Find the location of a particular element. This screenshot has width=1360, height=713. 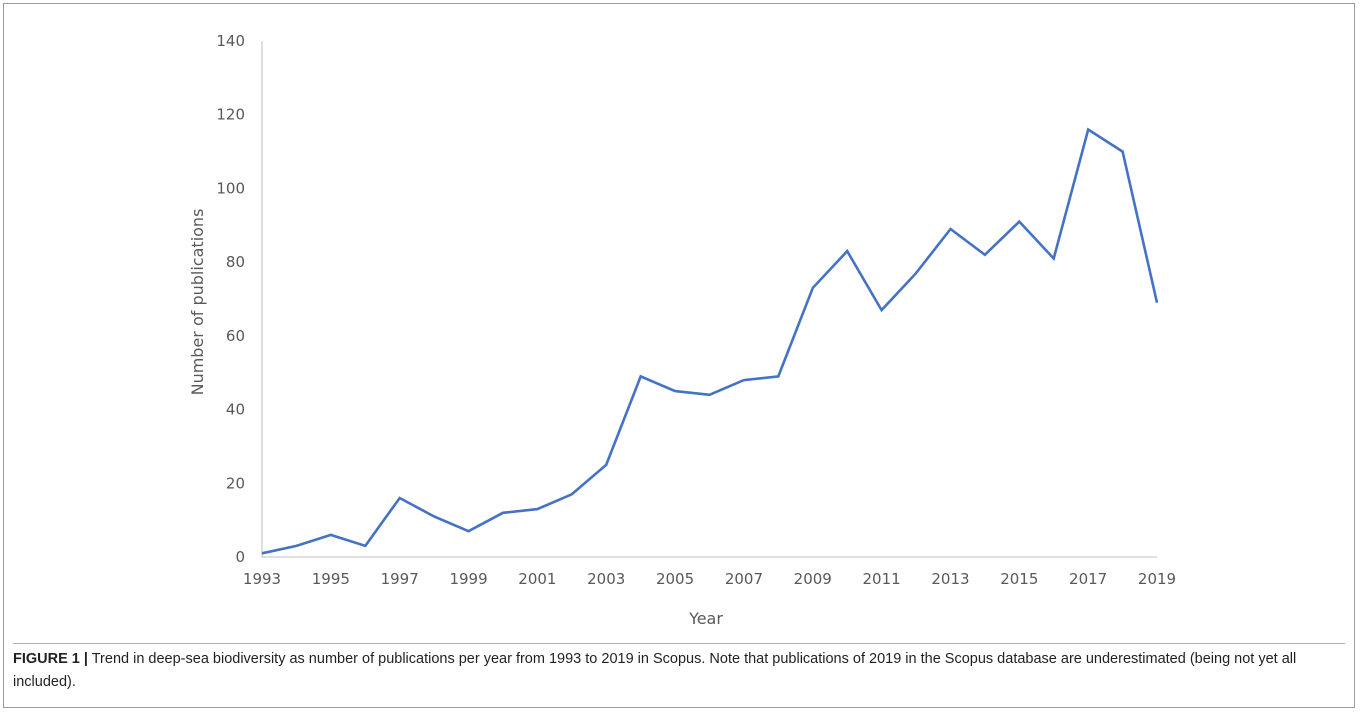

x-tick-label: 1995 is located at coordinates (331, 579).